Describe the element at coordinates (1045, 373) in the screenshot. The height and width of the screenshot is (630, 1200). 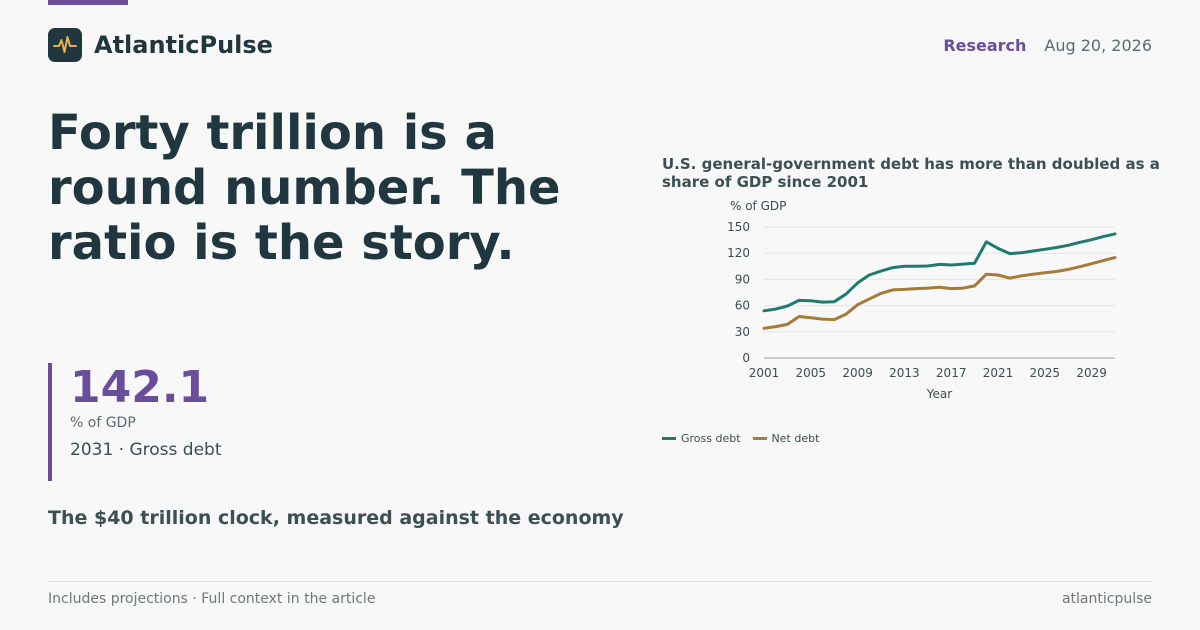
I see `x-tick-label-2025: 2025` at that location.